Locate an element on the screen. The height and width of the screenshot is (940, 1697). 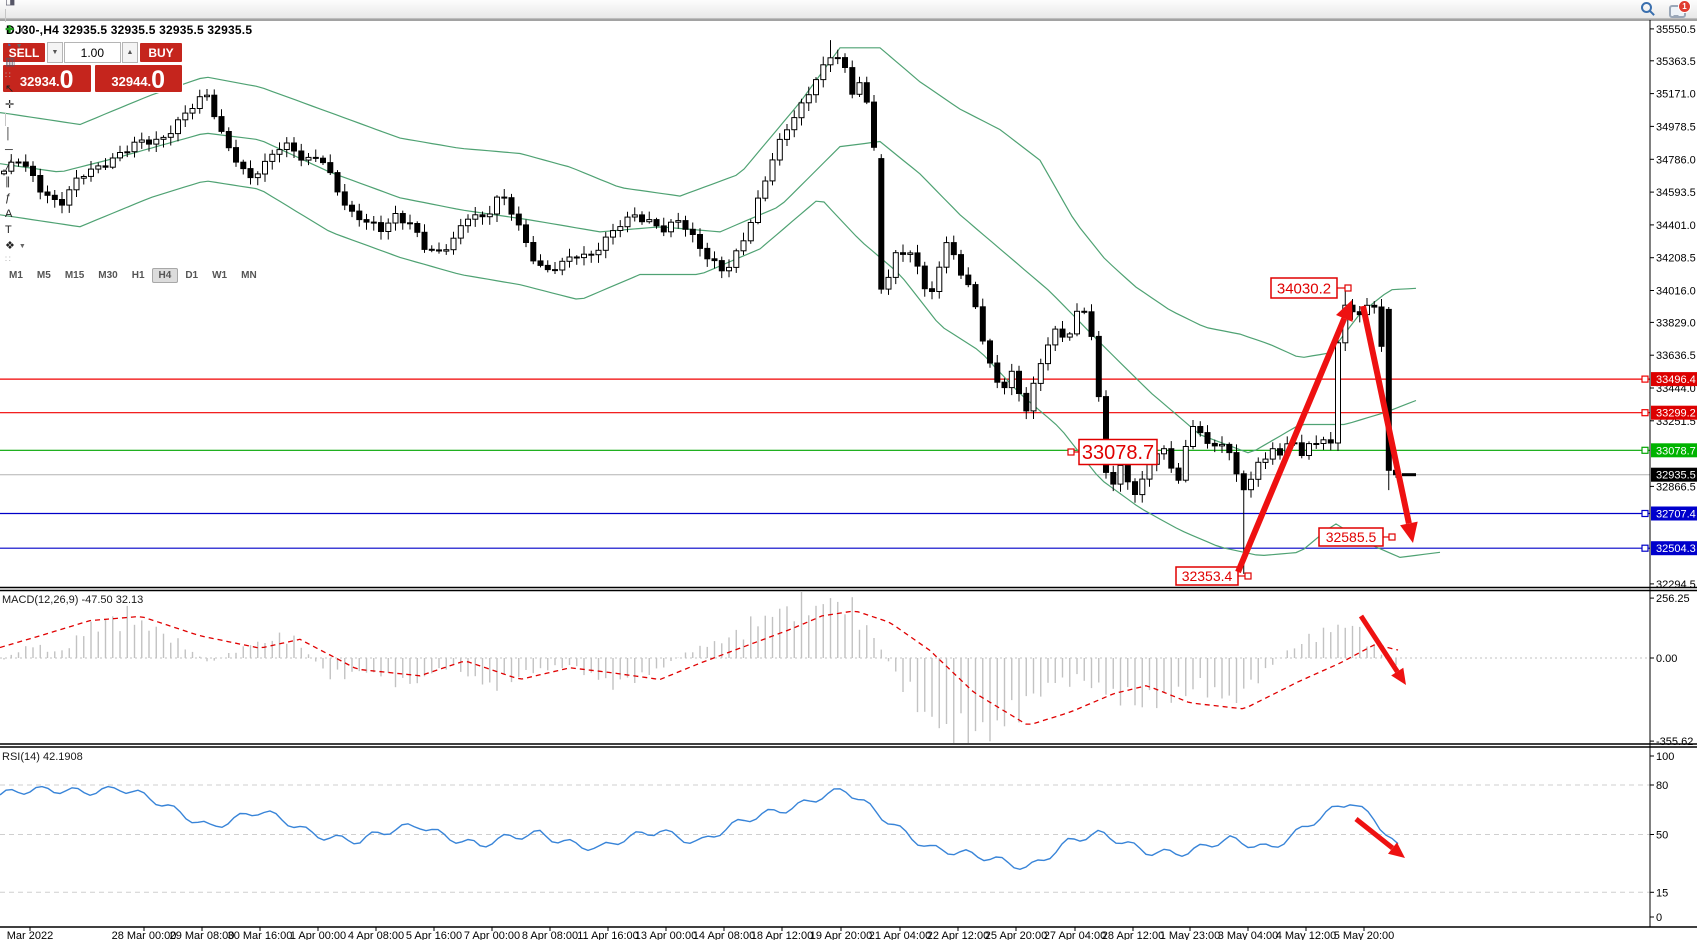
chat-icon: 1 is located at coordinates (1680, 9).